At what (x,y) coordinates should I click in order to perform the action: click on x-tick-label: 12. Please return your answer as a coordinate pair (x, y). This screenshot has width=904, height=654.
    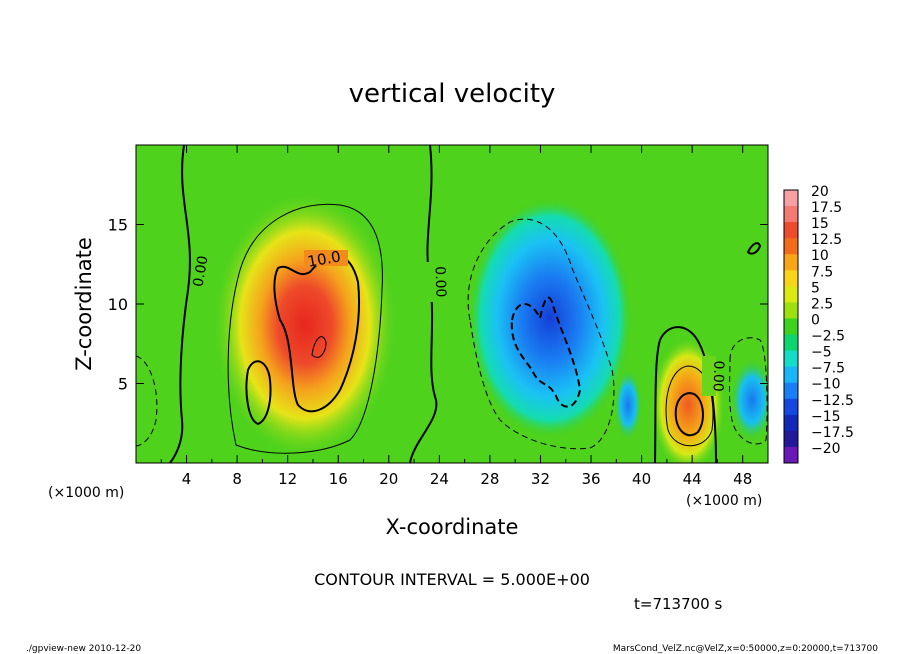
    Looking at the image, I should click on (287, 479).